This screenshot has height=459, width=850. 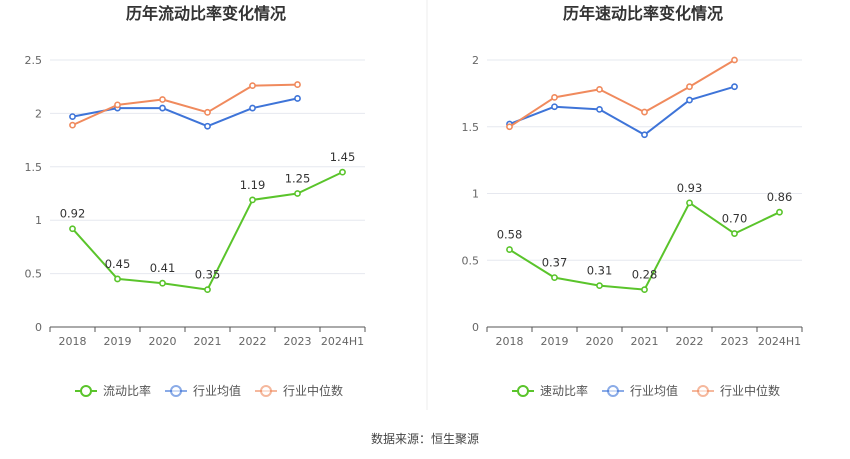 What do you see at coordinates (185, 112) in the screenshot?
I see `chart1-series-line-avg` at bounding box center [185, 112].